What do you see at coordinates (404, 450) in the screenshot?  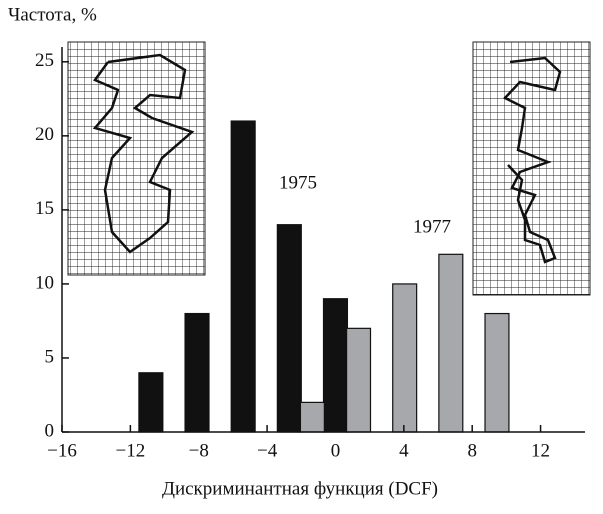 I see `x-tick-label: 4` at bounding box center [404, 450].